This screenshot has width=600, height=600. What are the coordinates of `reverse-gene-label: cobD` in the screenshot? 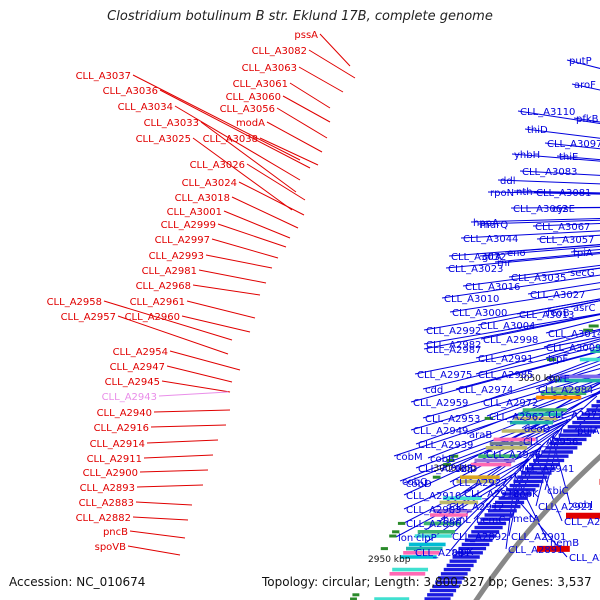 It's located at (419, 484).